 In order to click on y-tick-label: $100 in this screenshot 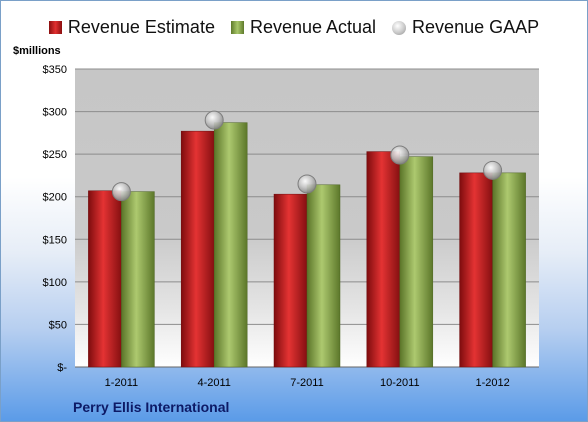, I will do `click(55, 283)`.